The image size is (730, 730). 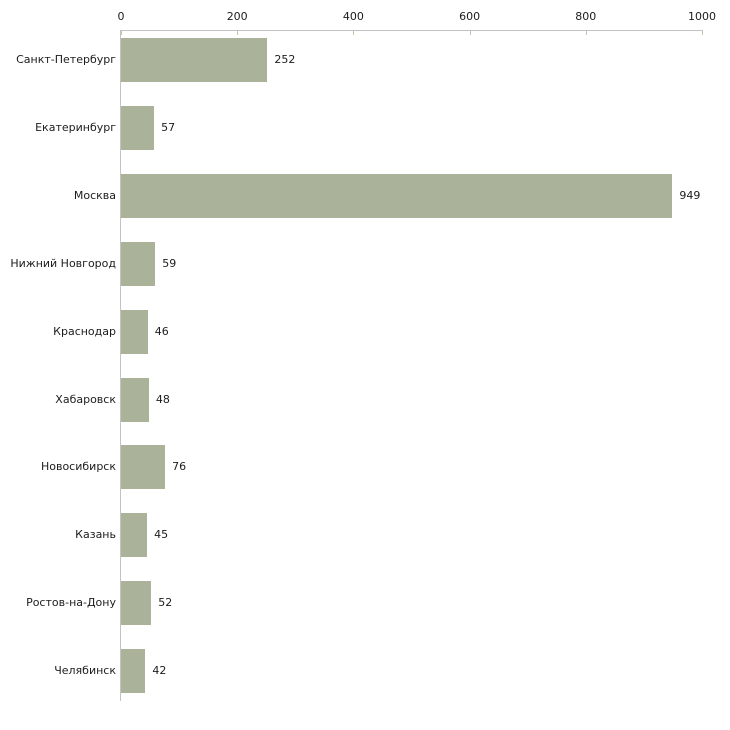 I want to click on value-label: 52, so click(x=165, y=603).